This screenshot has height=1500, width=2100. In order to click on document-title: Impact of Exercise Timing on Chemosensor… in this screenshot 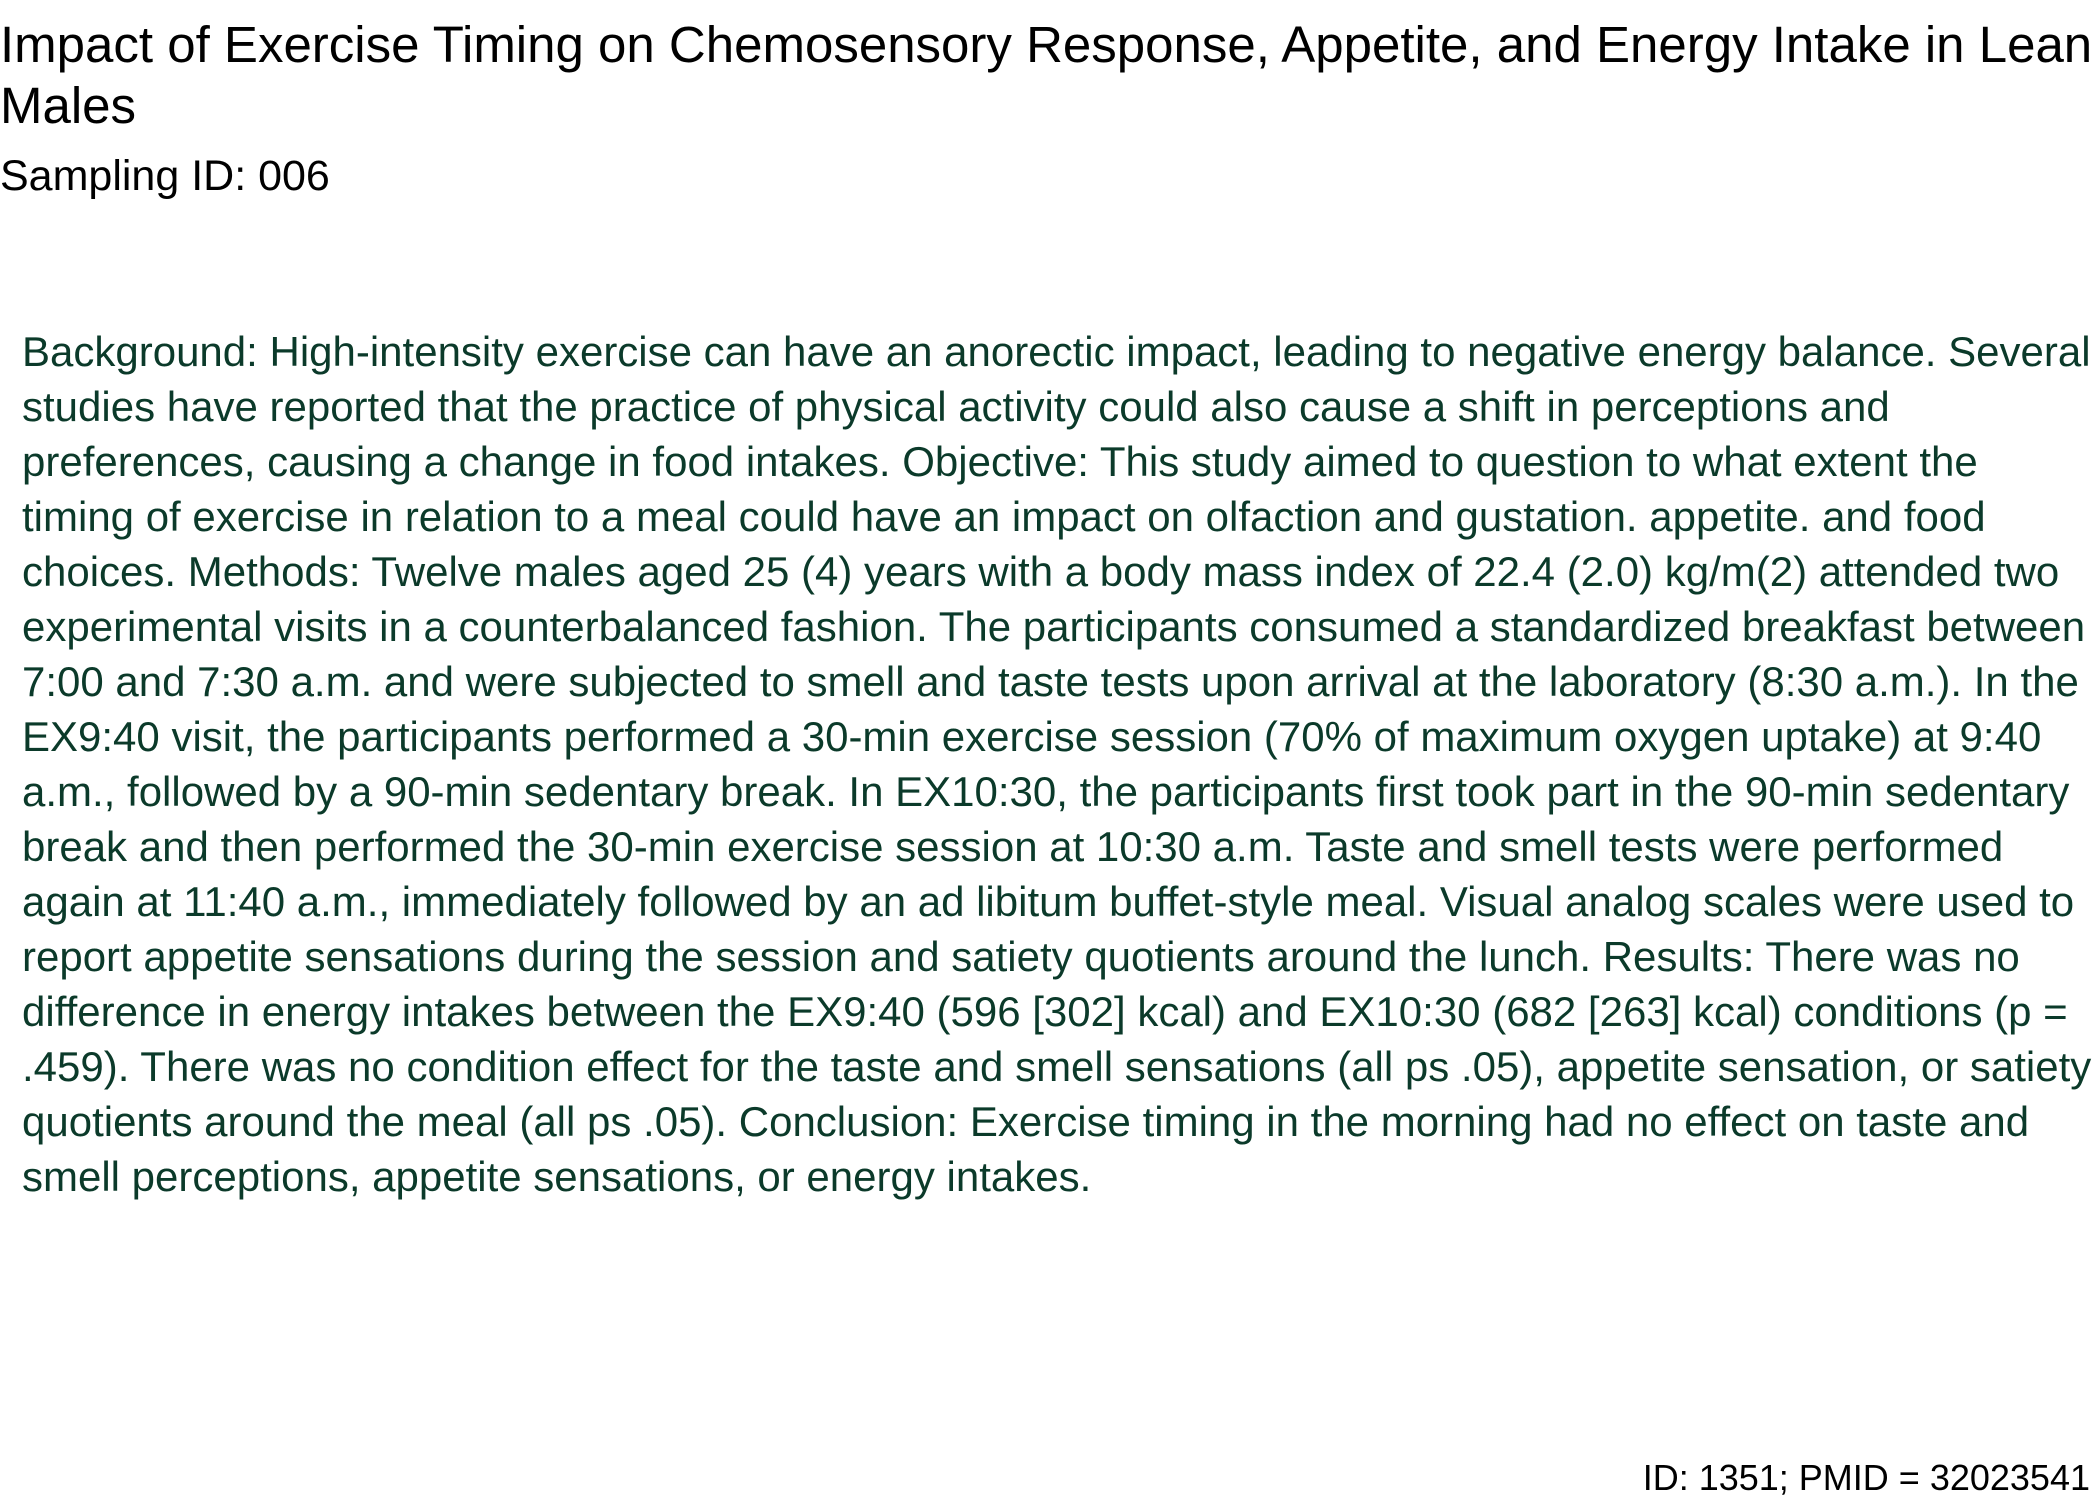, I will do `click(1046, 75)`.